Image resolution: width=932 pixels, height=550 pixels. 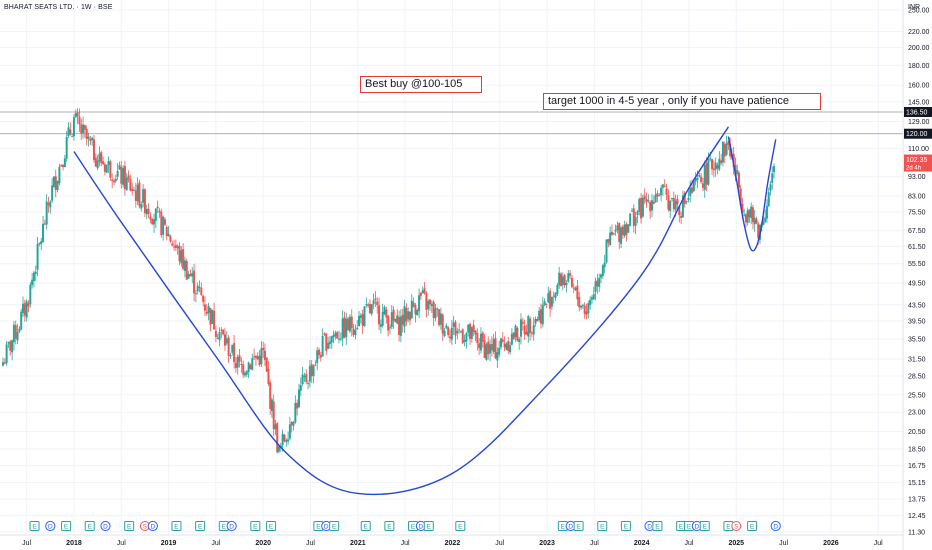 I want to click on best-buy-note: Best buy @100-105, so click(x=421, y=84).